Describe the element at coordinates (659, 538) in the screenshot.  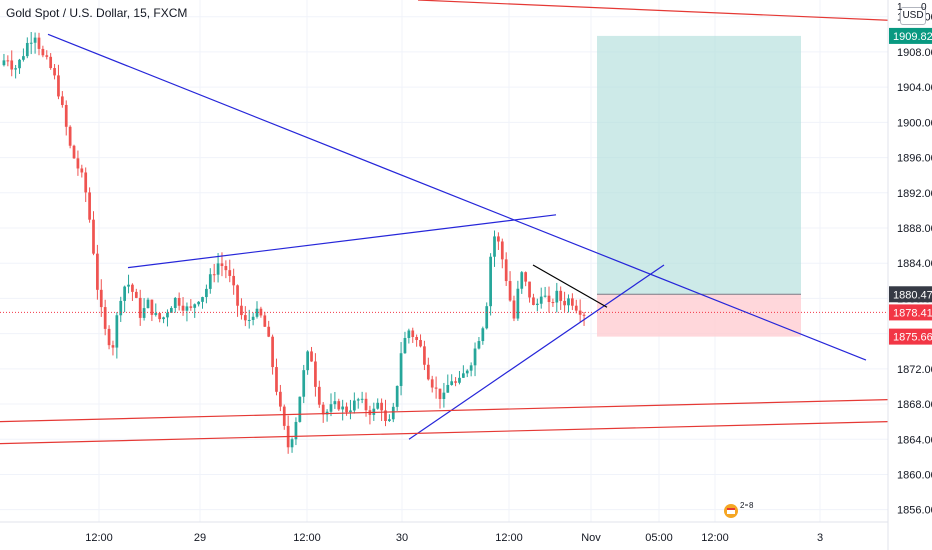
I see `x-tick-label: 05:00` at that location.